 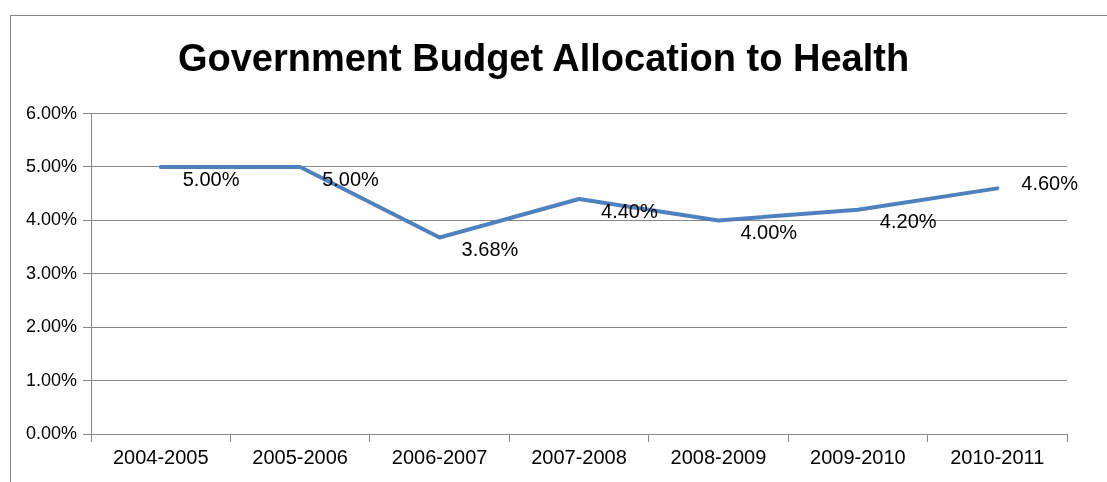 I want to click on x-tick-label: 2006-2007, so click(x=439, y=456).